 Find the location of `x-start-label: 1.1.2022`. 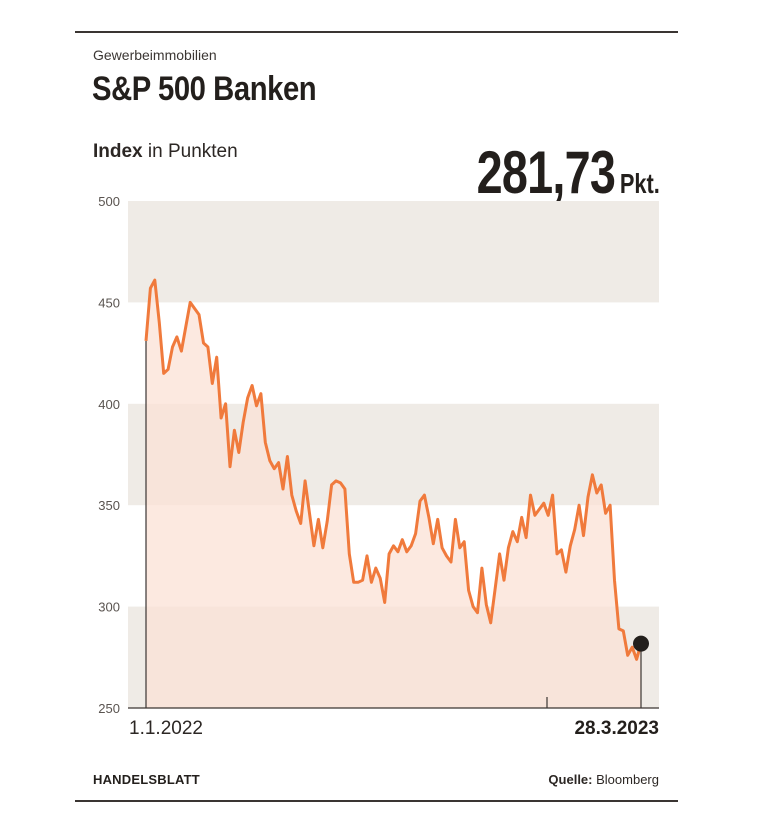

x-start-label: 1.1.2022 is located at coordinates (166, 728).